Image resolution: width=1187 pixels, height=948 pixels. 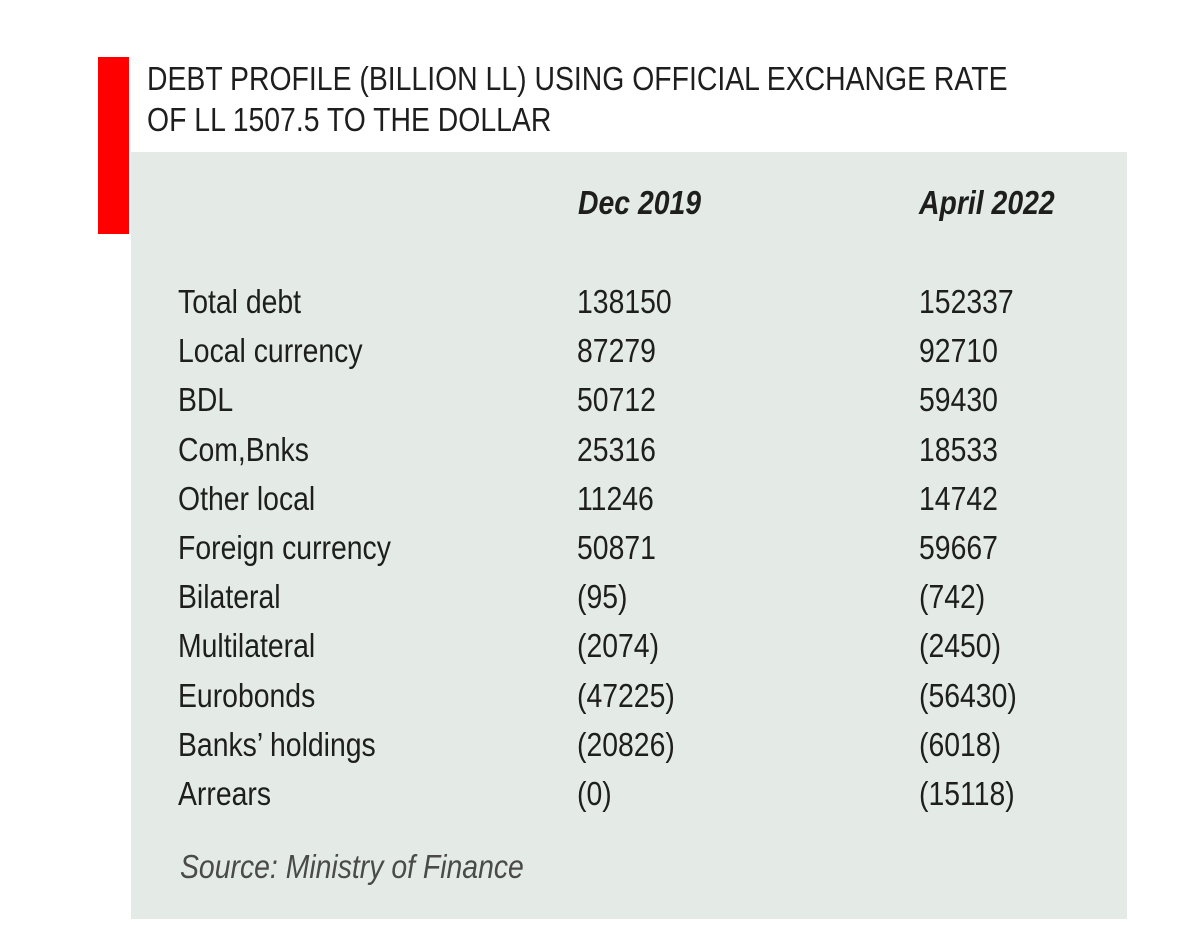 I want to click on table-row: Total debt 138150 152337, so click(x=593, y=304).